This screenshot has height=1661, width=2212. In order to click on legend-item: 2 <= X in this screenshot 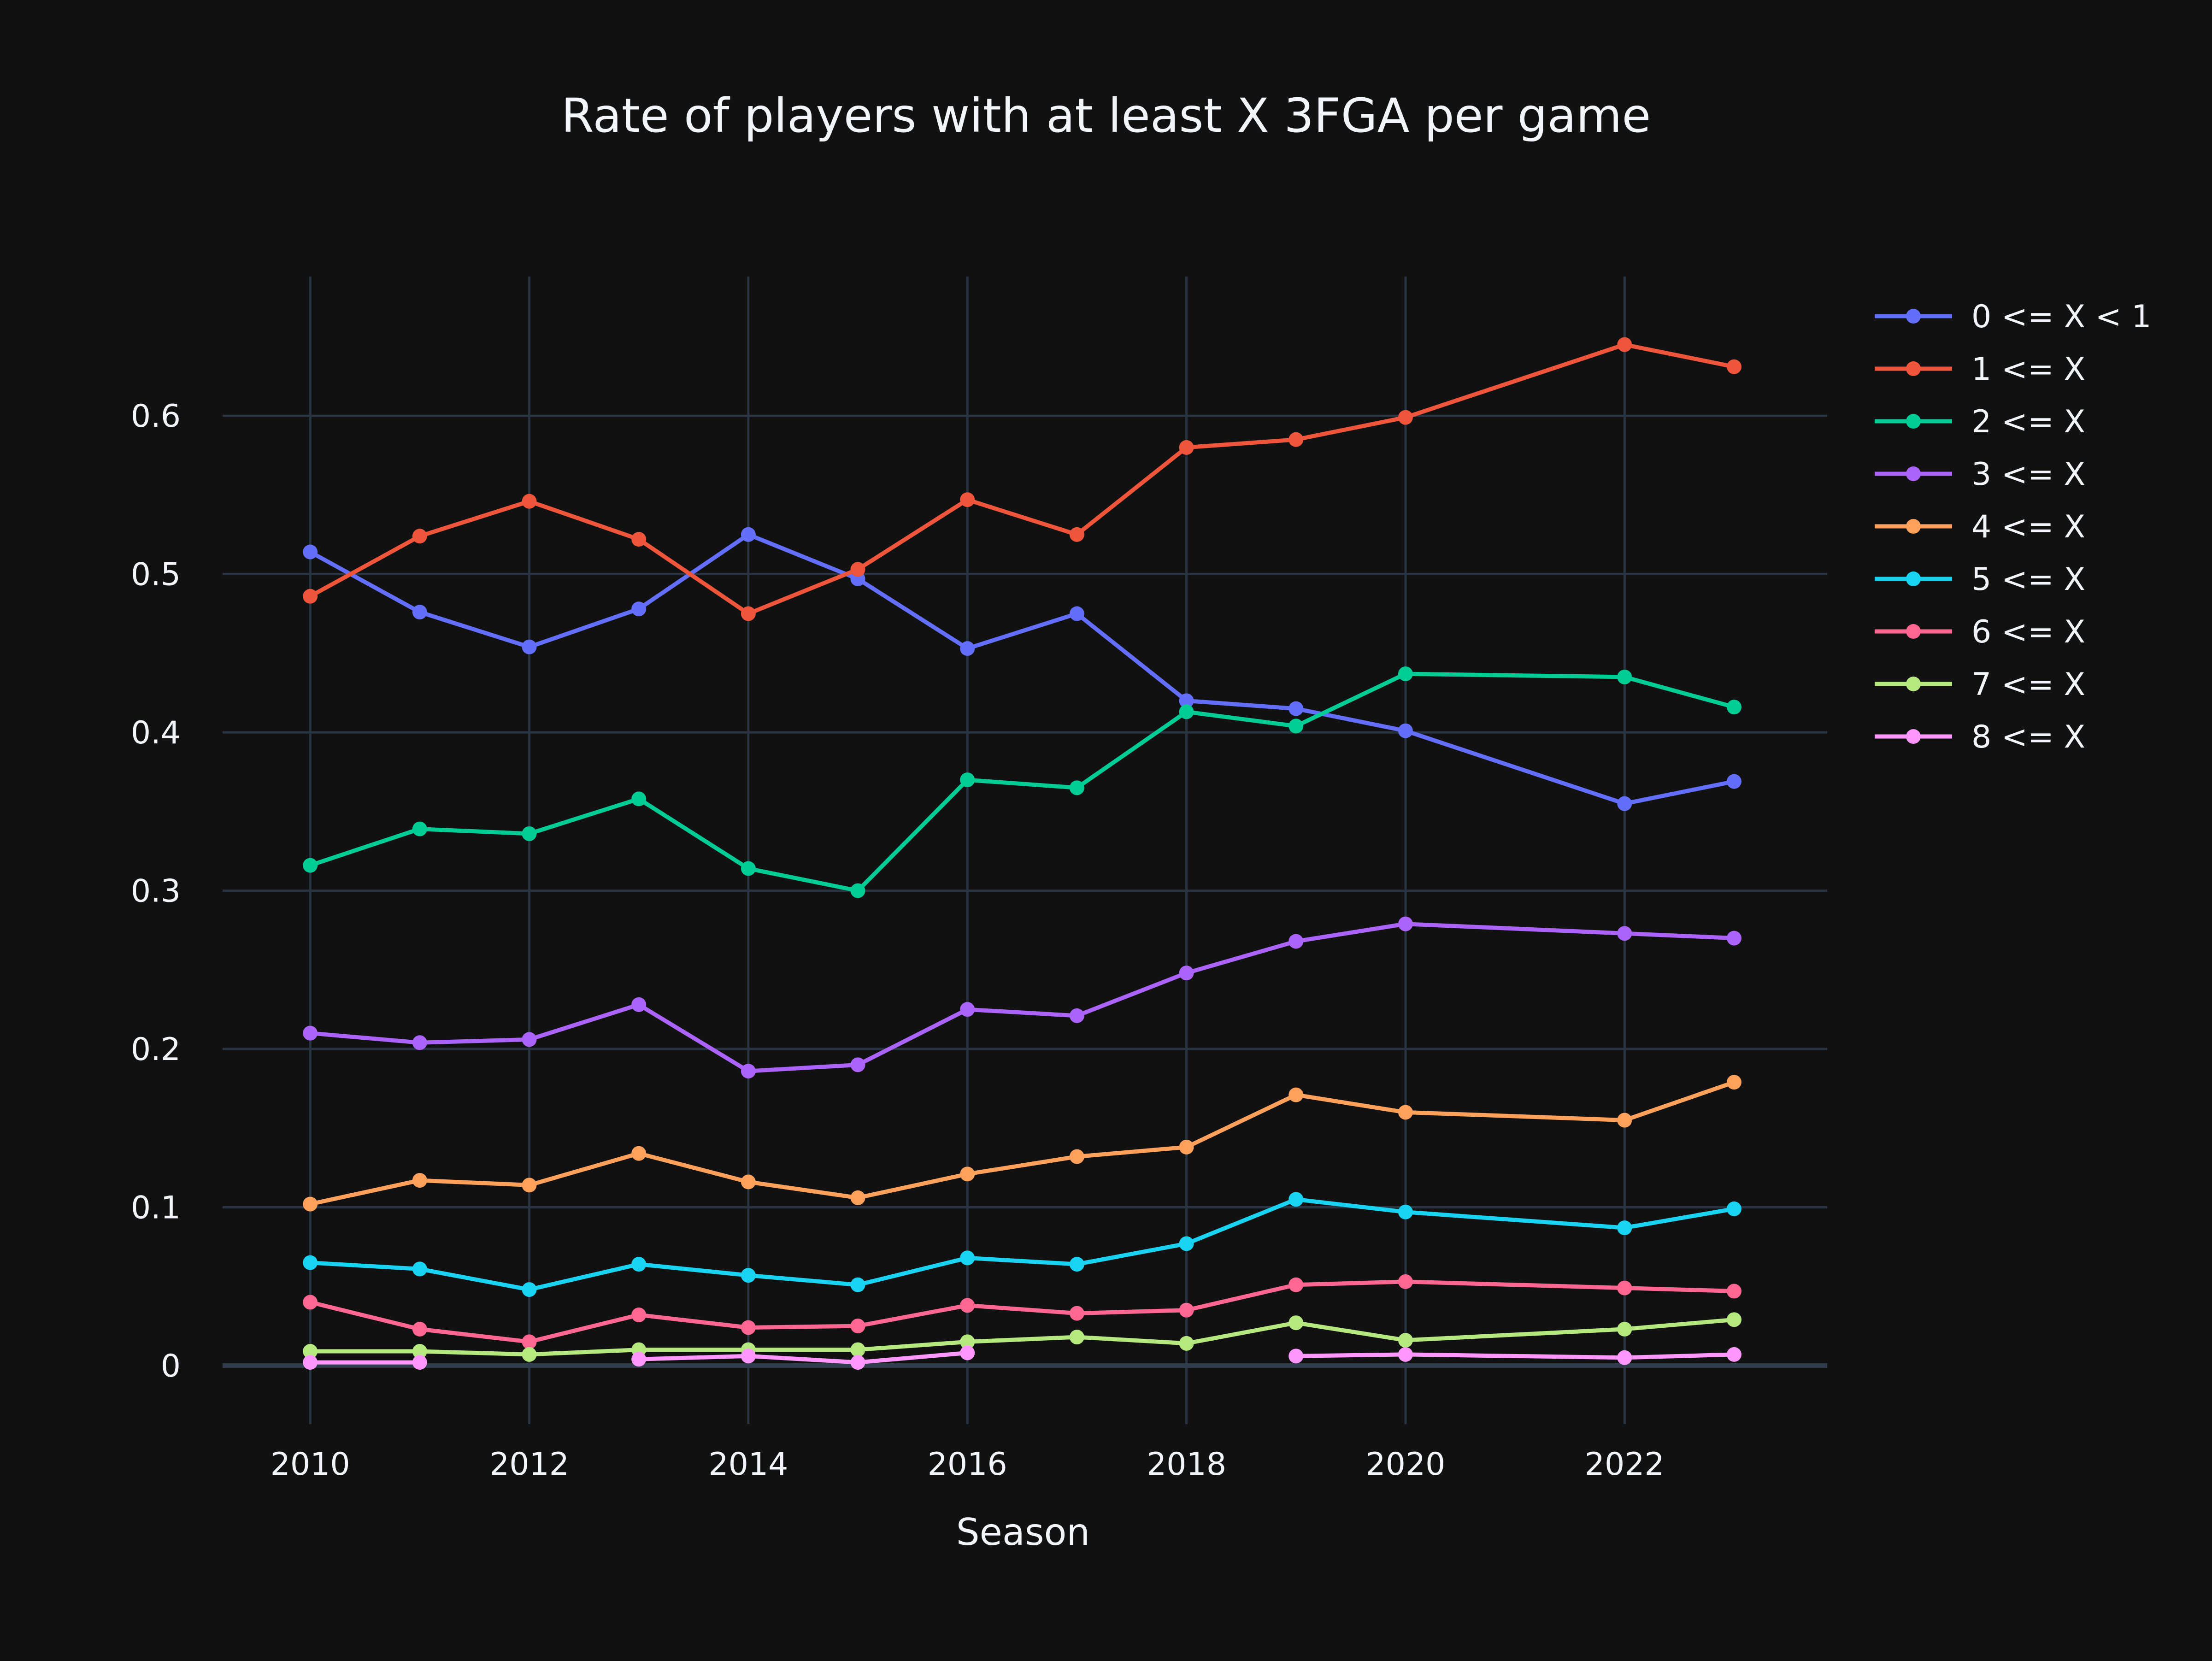, I will do `click(1980, 422)`.